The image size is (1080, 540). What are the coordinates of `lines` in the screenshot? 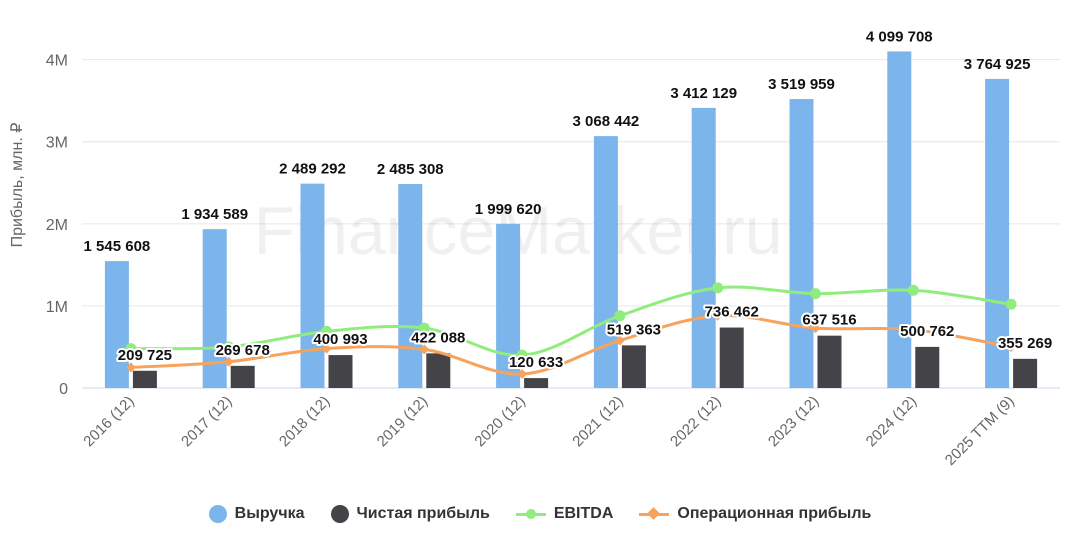 It's located at (571, 331).